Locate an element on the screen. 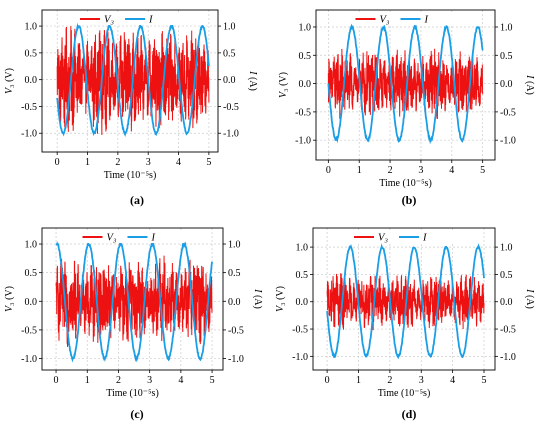  subplot-caption: (b) is located at coordinates (409, 200).